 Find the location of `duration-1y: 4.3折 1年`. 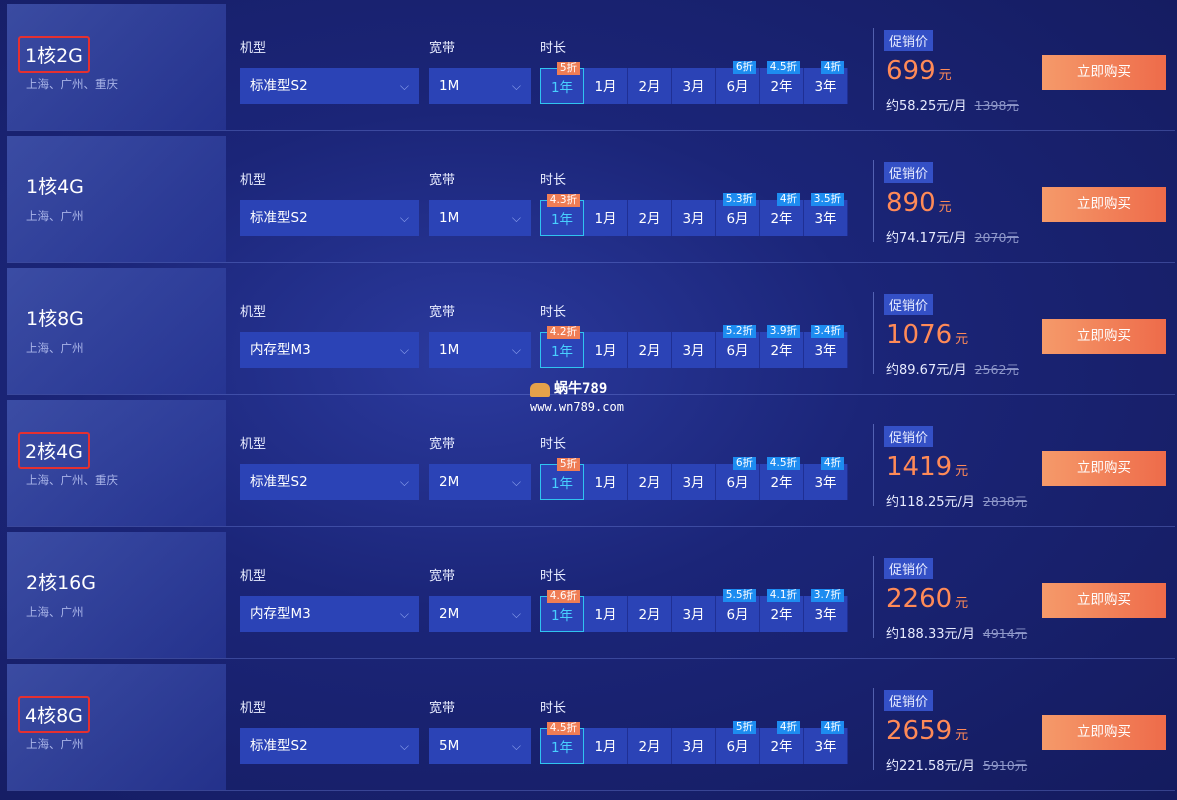

duration-1y: 4.3折 1年 is located at coordinates (562, 215).